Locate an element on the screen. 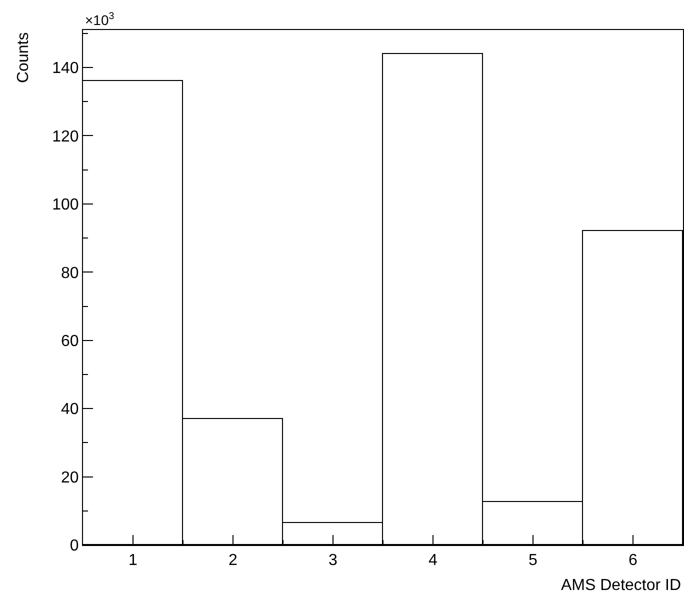  y-tick-label: 100 is located at coordinates (65, 205).